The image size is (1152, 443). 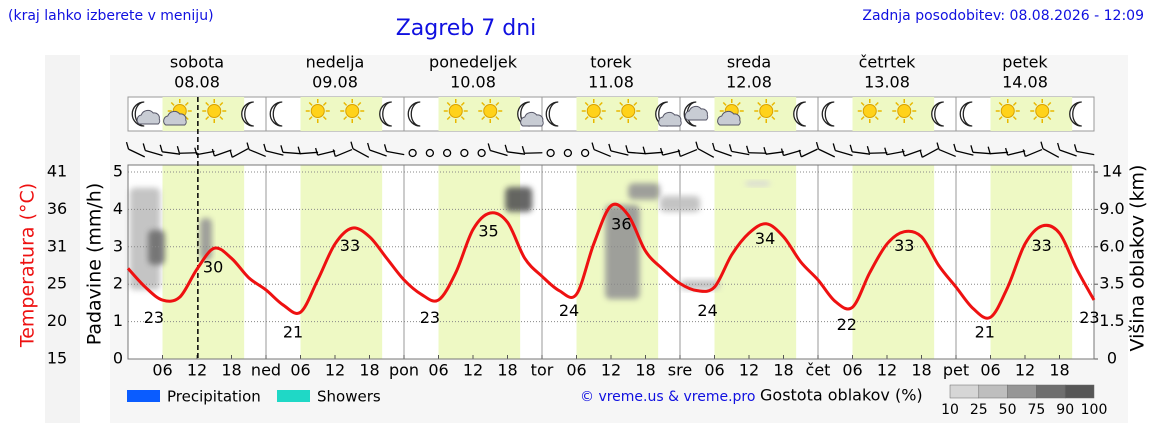 What do you see at coordinates (1138, 258) in the screenshot?
I see `y3-axis-title: Višina oblakov (km)` at bounding box center [1138, 258].